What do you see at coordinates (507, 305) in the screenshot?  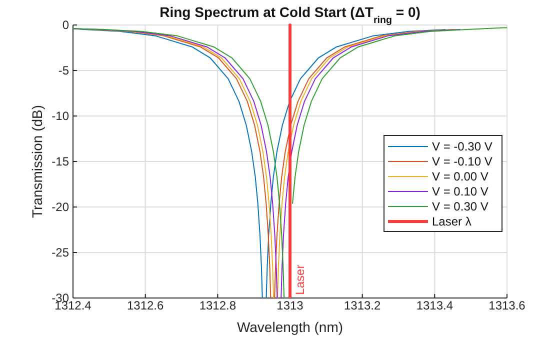 I see `x-tick-label: 1313.6` at bounding box center [507, 305].